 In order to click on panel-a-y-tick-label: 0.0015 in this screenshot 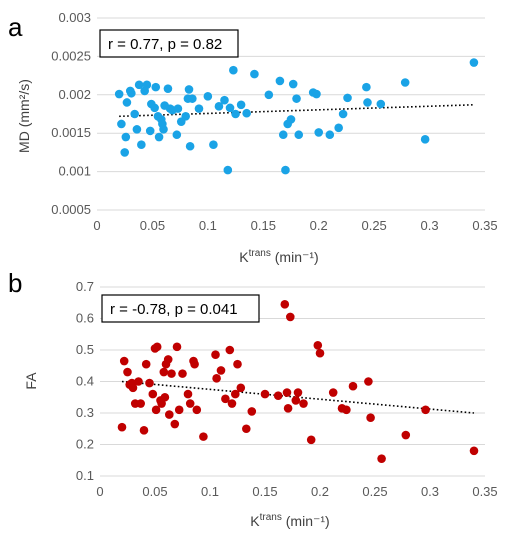, I will do `click(71, 132)`.